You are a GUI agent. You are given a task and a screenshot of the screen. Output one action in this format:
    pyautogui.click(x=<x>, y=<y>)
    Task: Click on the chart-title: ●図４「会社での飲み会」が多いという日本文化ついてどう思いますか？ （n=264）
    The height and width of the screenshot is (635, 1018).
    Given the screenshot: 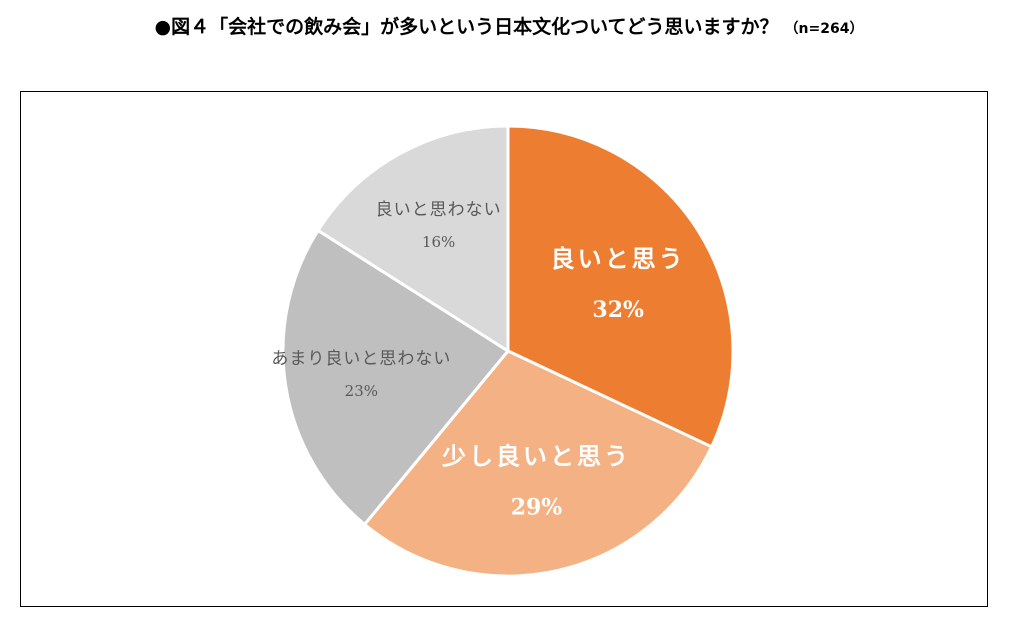 What is the action you would take?
    pyautogui.click(x=509, y=25)
    